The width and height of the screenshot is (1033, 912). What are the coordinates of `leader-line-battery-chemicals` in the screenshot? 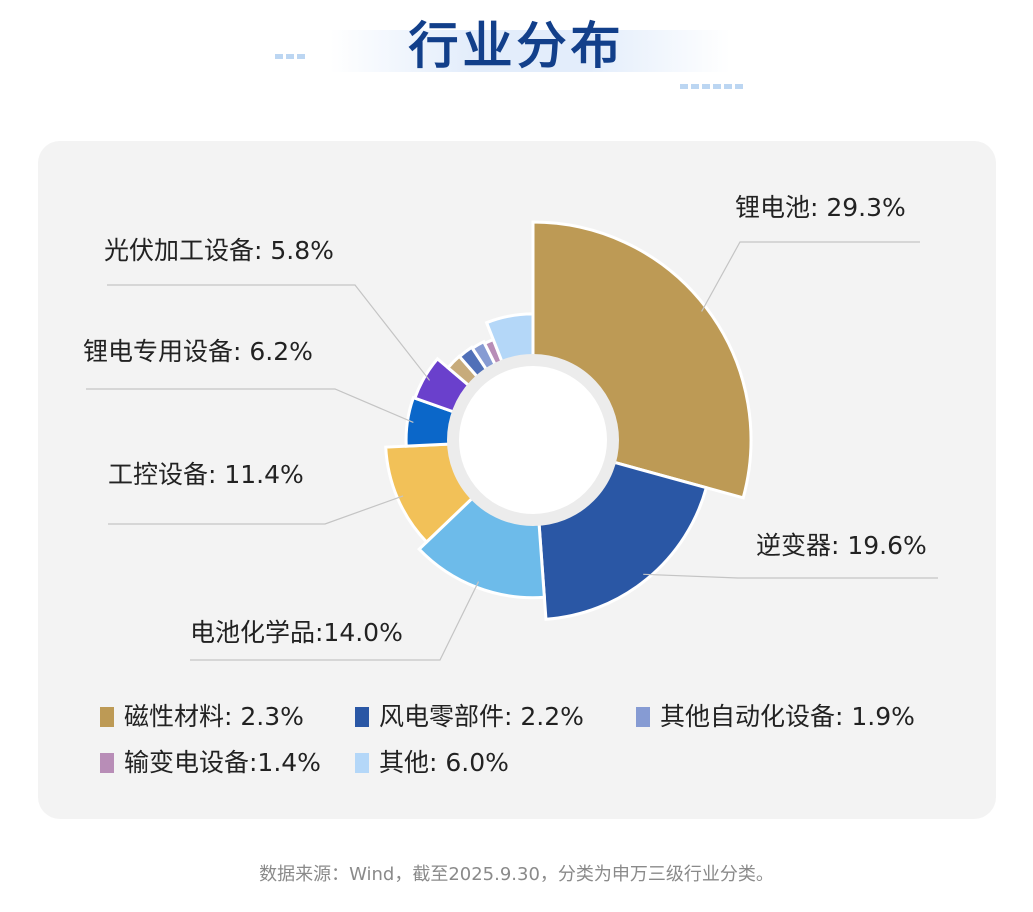 It's located at (335, 621).